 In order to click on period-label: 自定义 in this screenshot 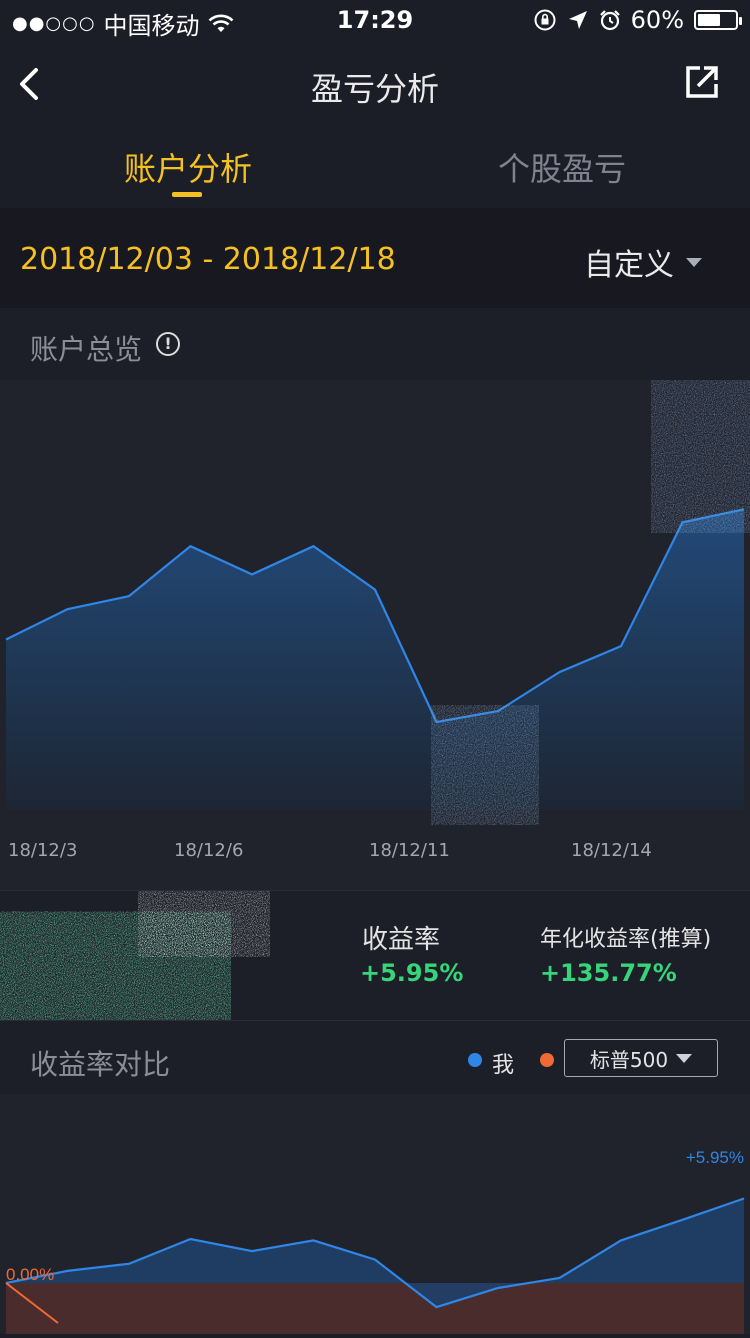, I will do `click(629, 262)`.